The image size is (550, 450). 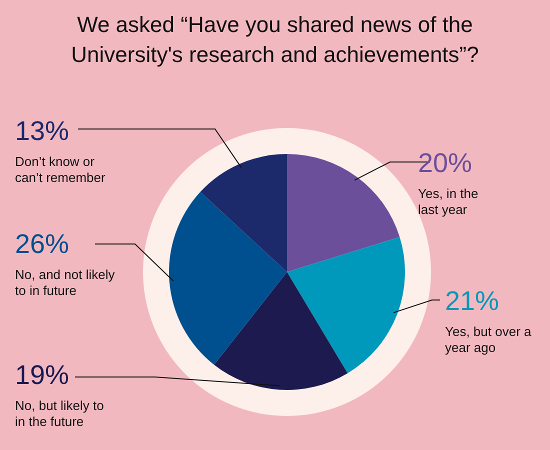 I want to click on data-label: 26%, so click(x=42, y=244).